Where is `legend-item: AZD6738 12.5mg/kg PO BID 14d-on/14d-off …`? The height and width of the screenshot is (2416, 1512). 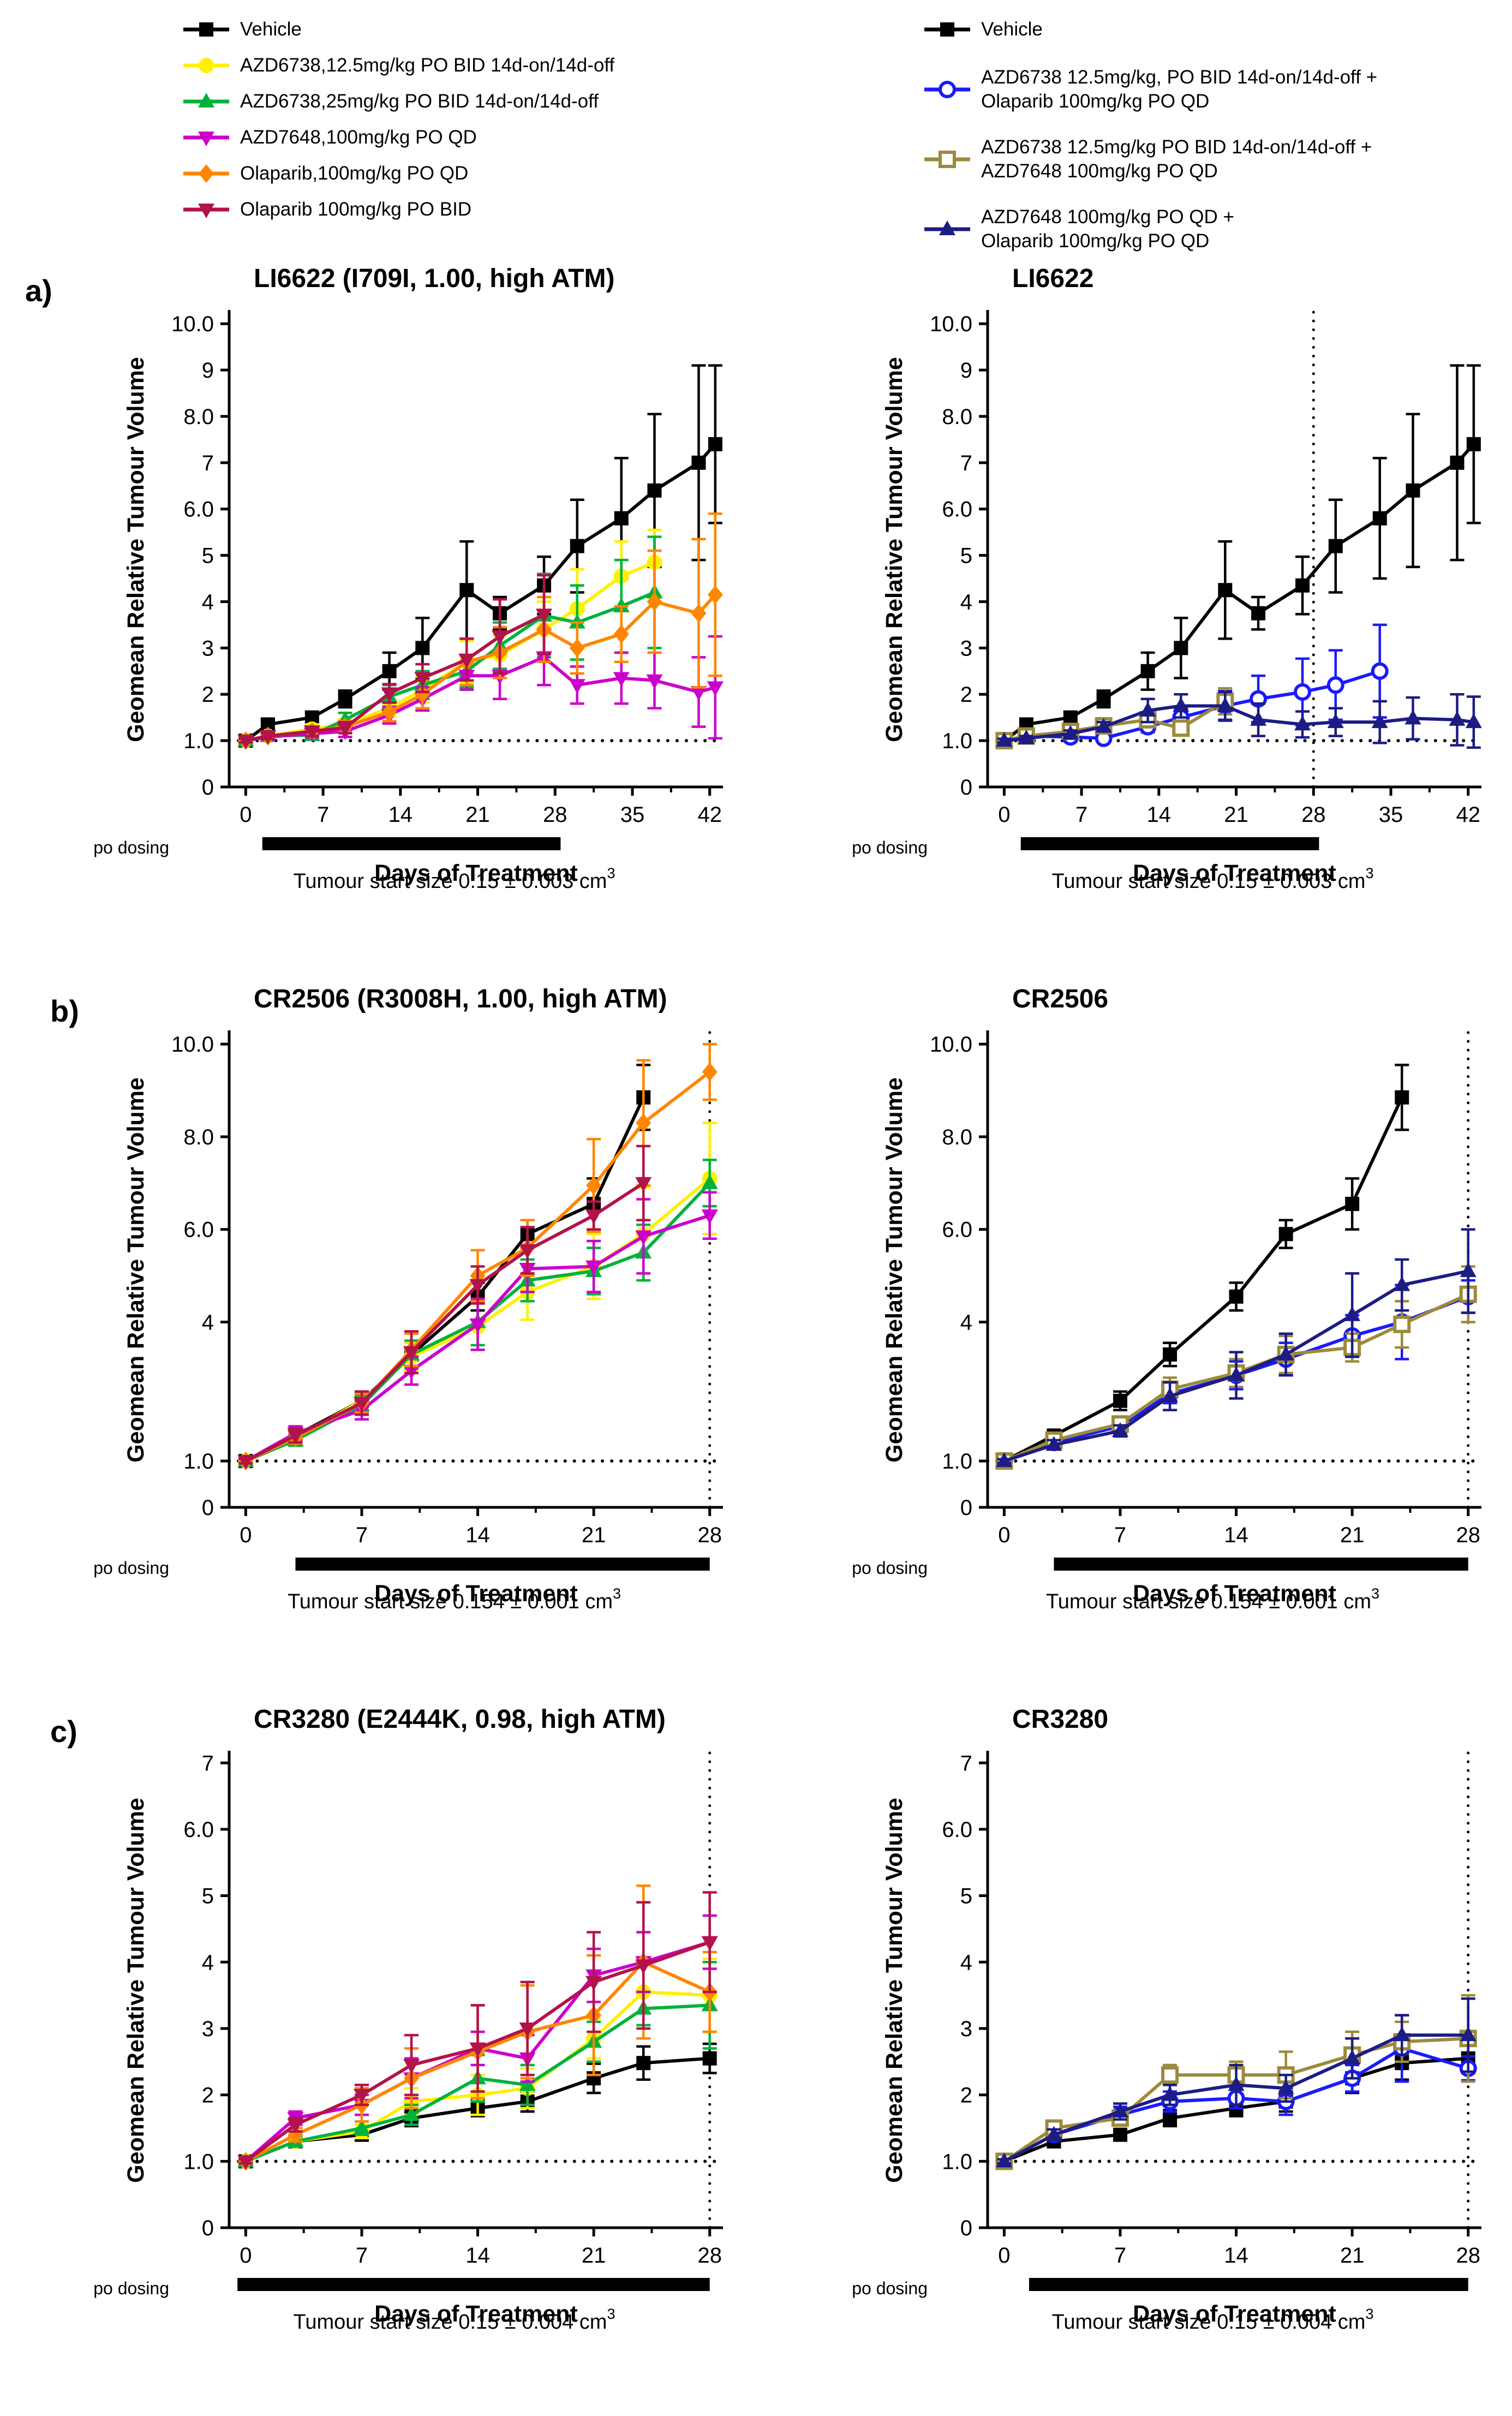 legend-item: AZD6738 12.5mg/kg PO BID 14d-on/14d-off … is located at coordinates (1210, 159).